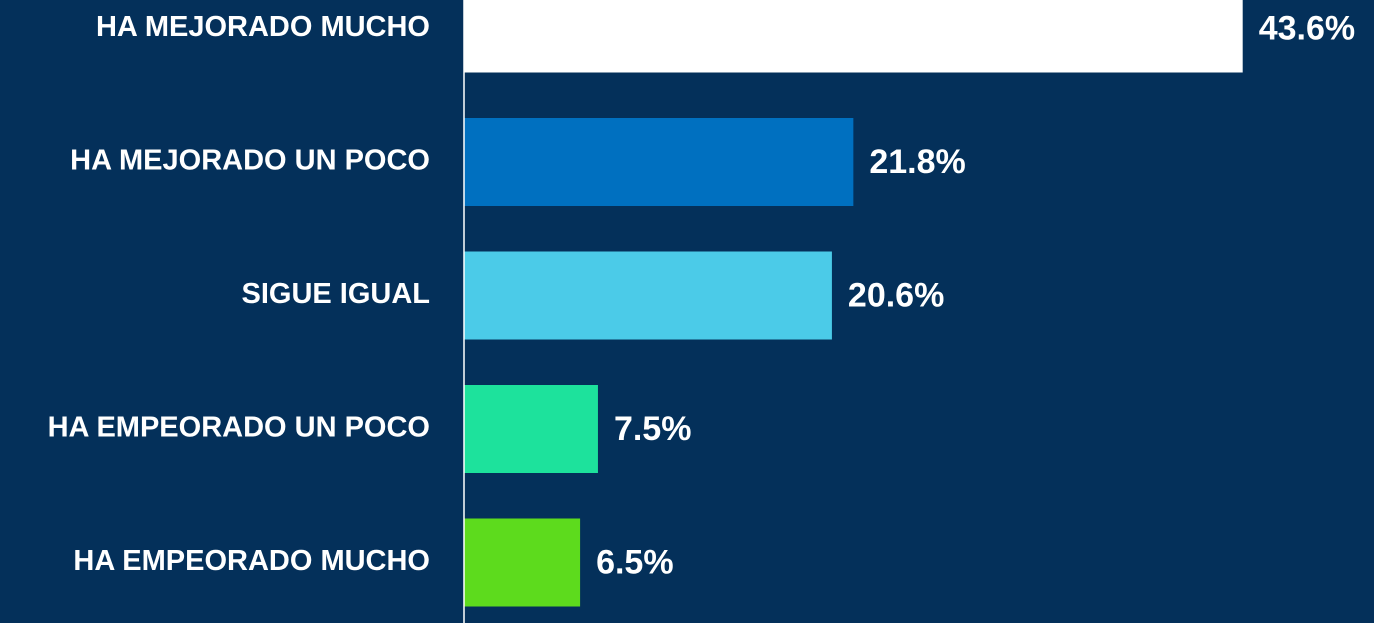  What do you see at coordinates (635, 562) in the screenshot?
I see `value-label: 6.5%` at bounding box center [635, 562].